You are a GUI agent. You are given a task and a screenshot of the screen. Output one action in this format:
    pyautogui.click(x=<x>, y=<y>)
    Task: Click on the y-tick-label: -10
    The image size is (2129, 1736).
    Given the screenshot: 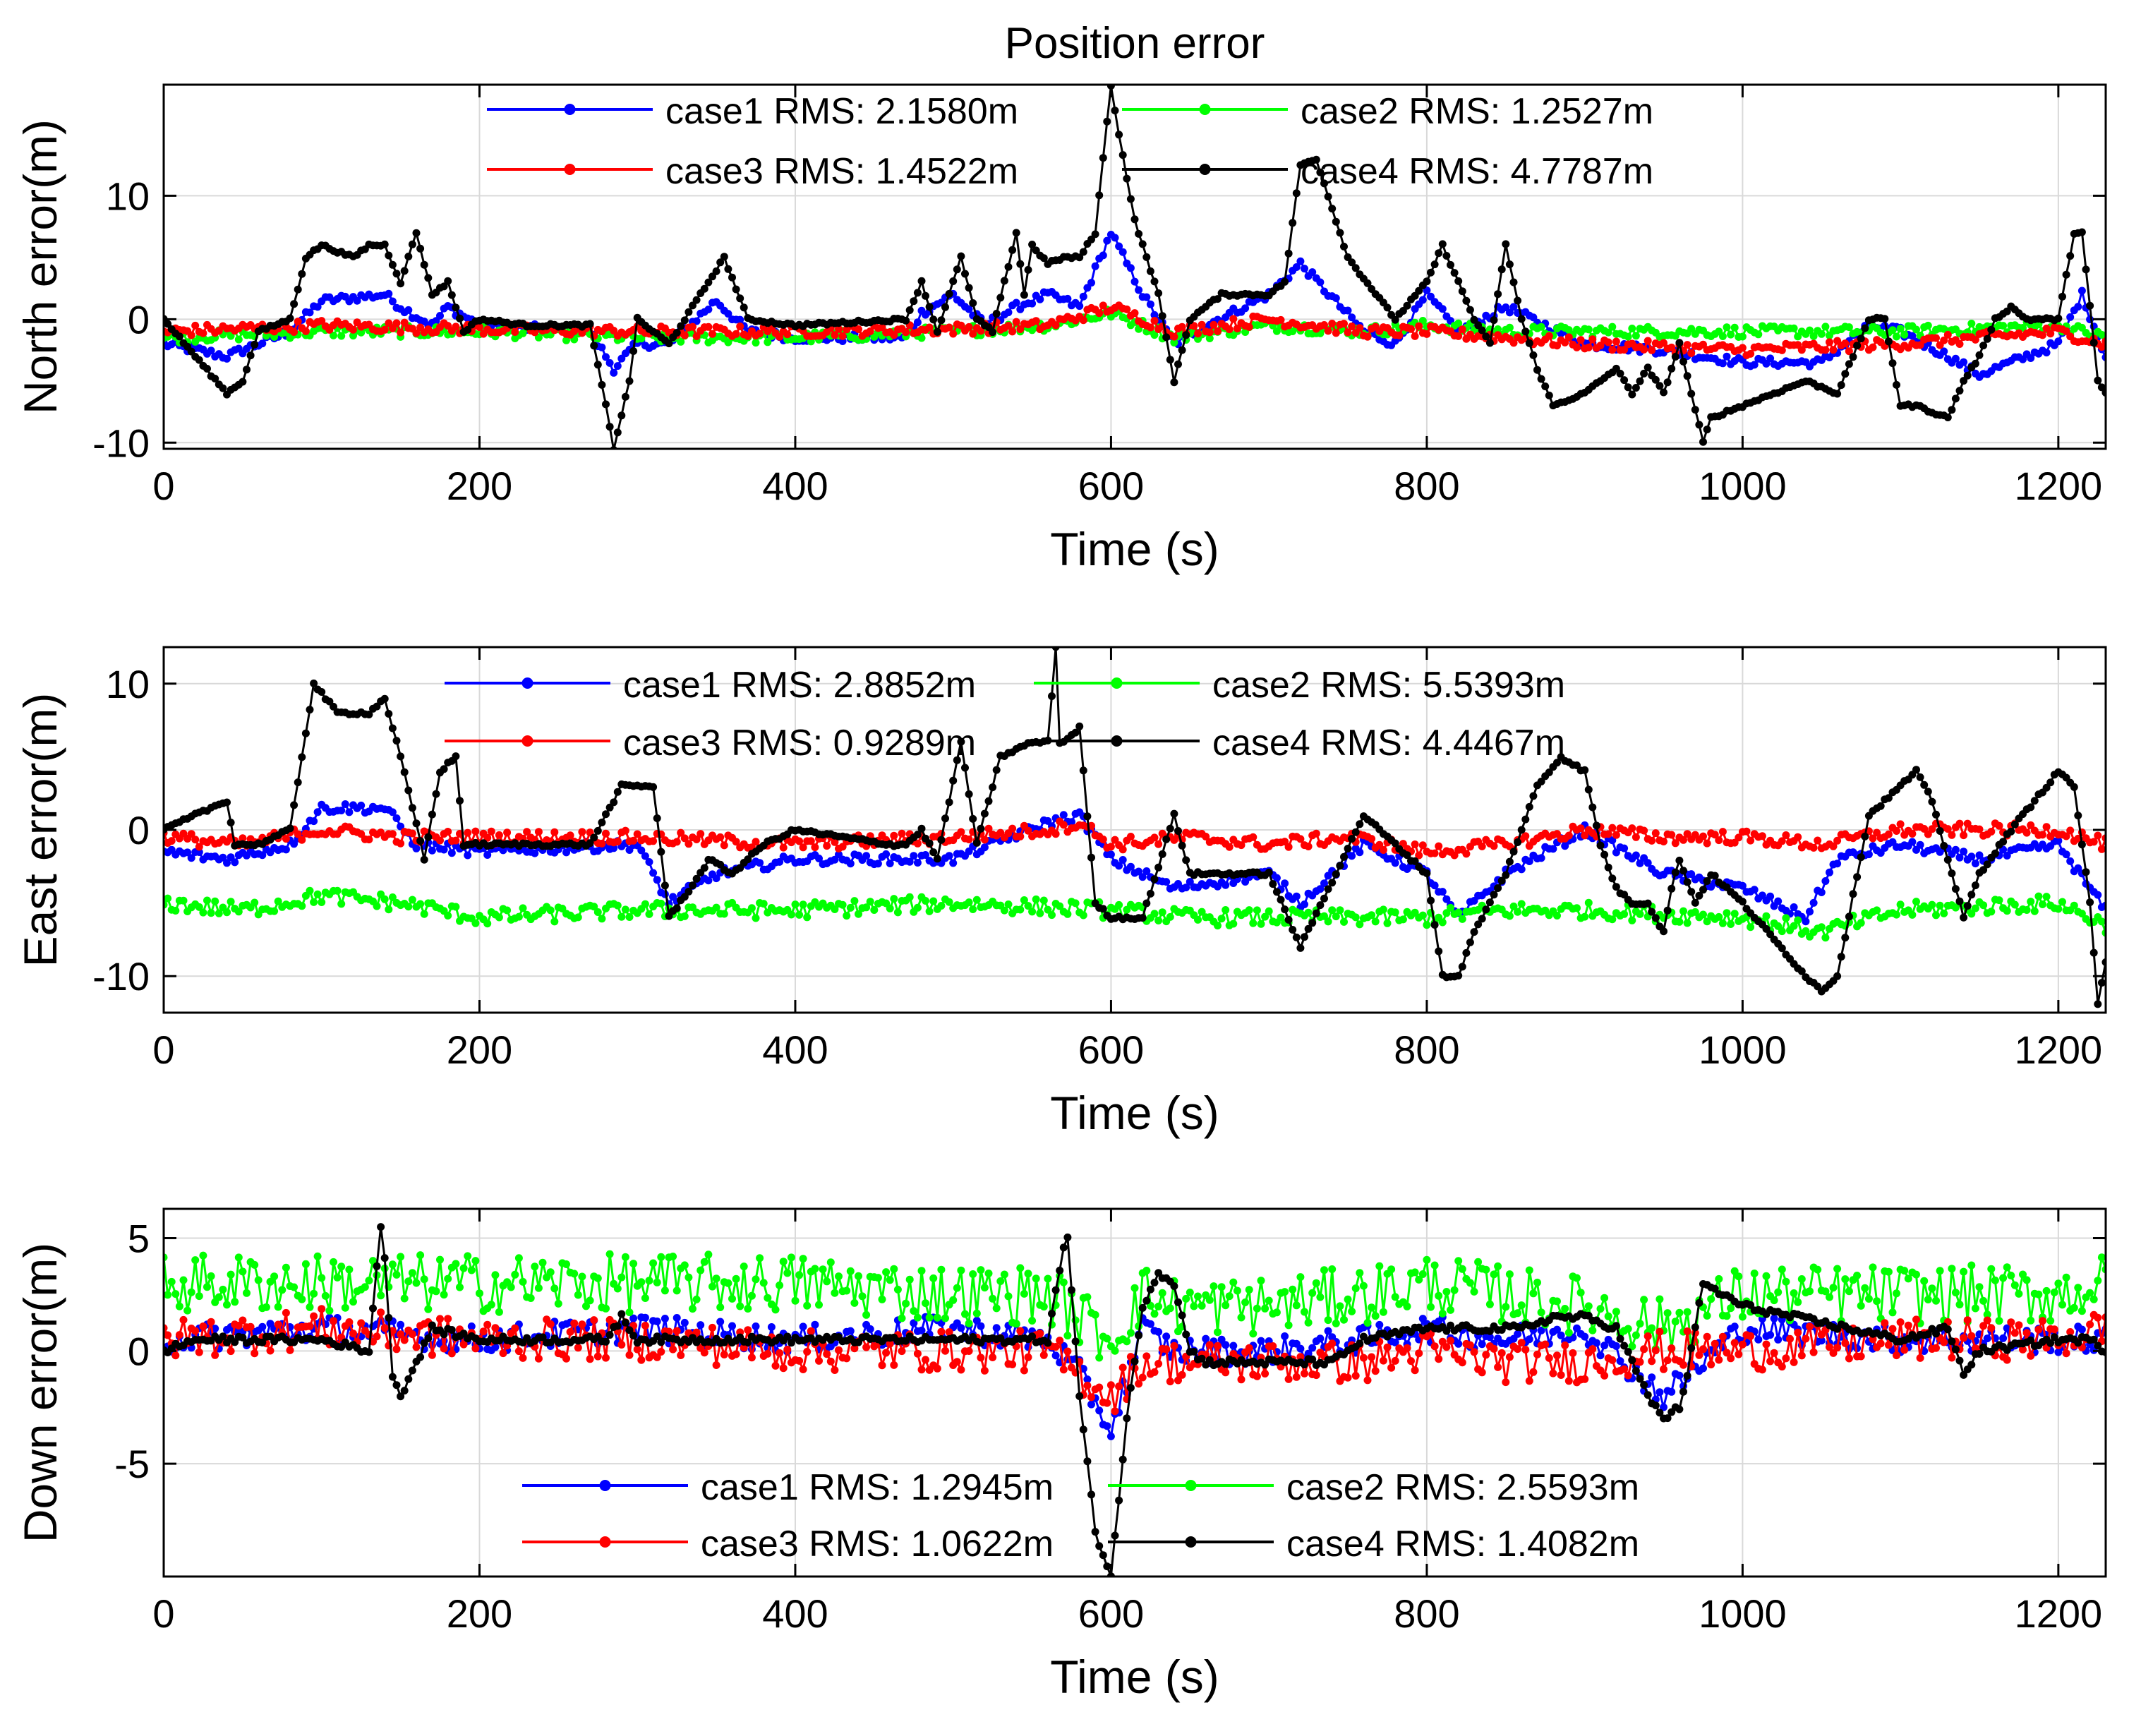 What is the action you would take?
    pyautogui.click(x=121, y=976)
    